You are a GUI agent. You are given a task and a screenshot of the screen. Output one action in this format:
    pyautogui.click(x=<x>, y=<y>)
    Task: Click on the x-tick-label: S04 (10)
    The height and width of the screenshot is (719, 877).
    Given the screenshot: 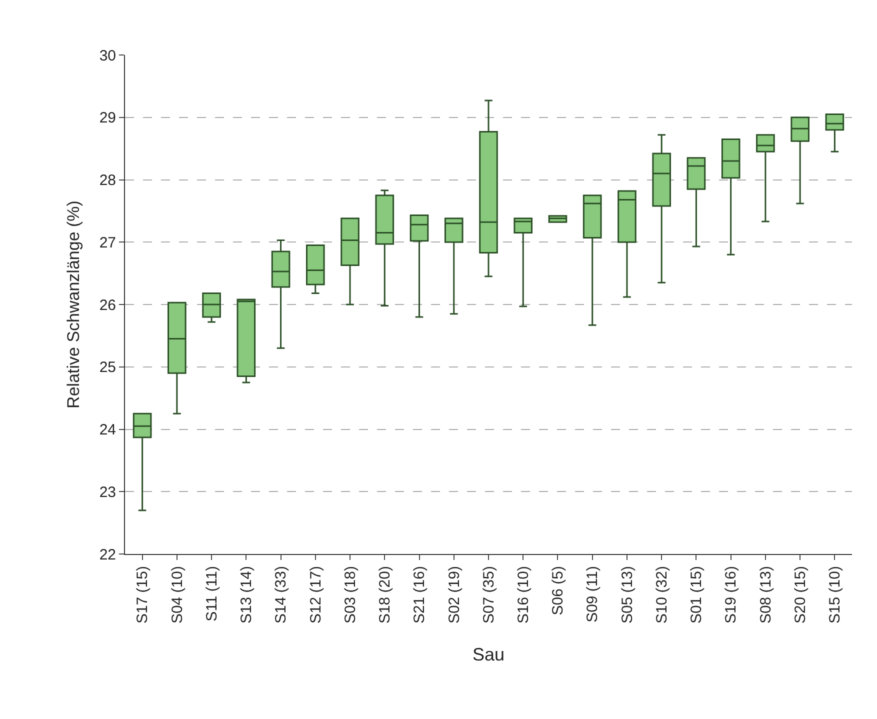 What is the action you would take?
    pyautogui.click(x=177, y=595)
    